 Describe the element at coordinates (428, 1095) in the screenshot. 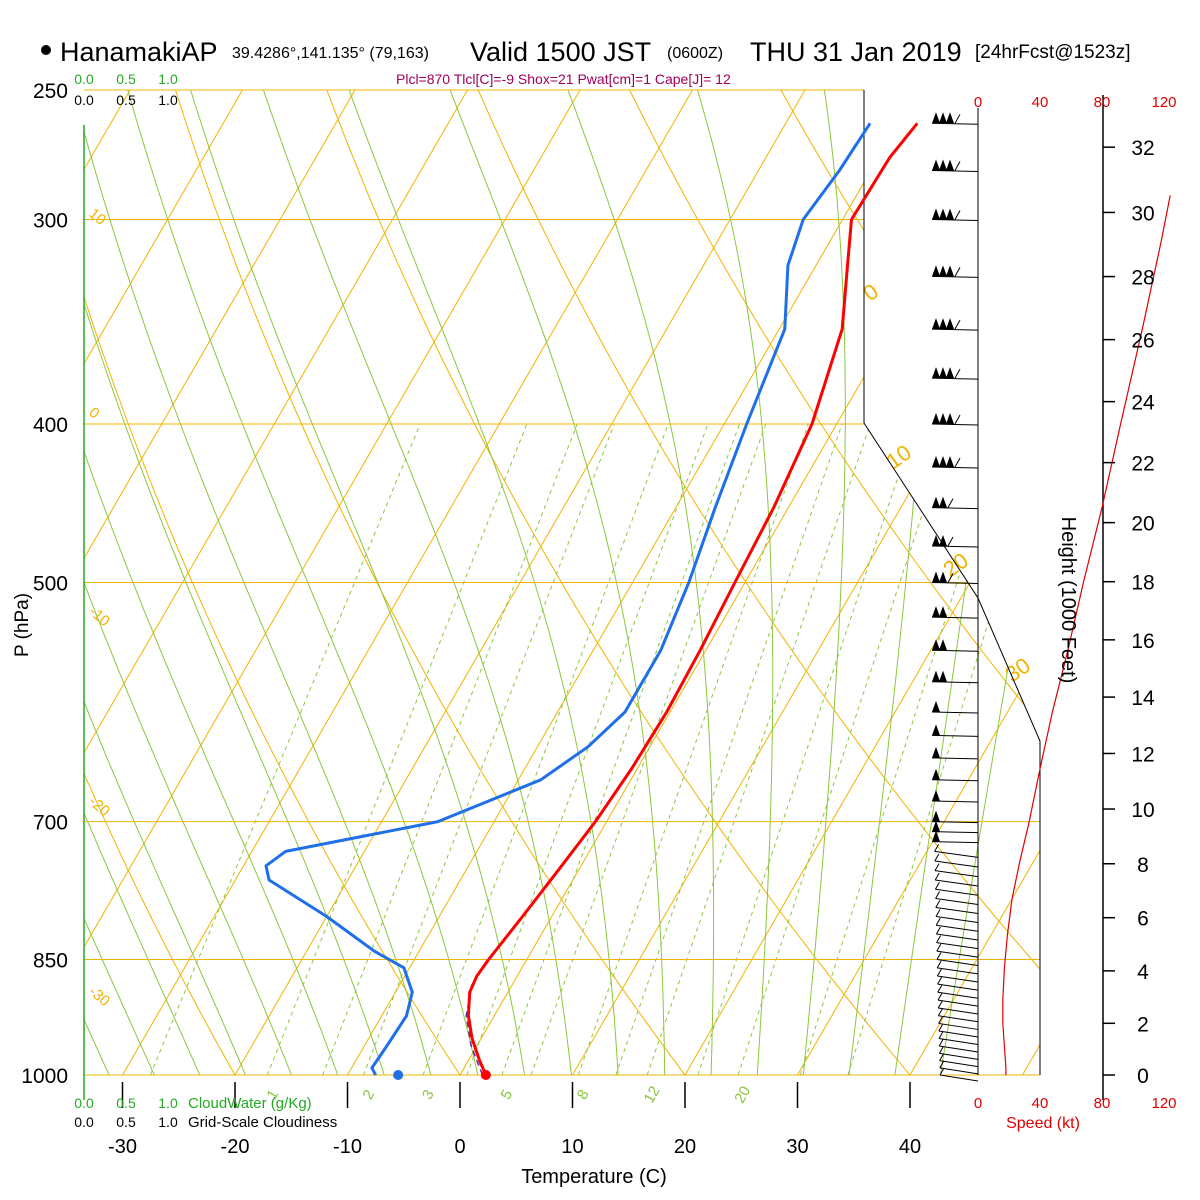

I see `mixing-ratio-label: 3` at that location.